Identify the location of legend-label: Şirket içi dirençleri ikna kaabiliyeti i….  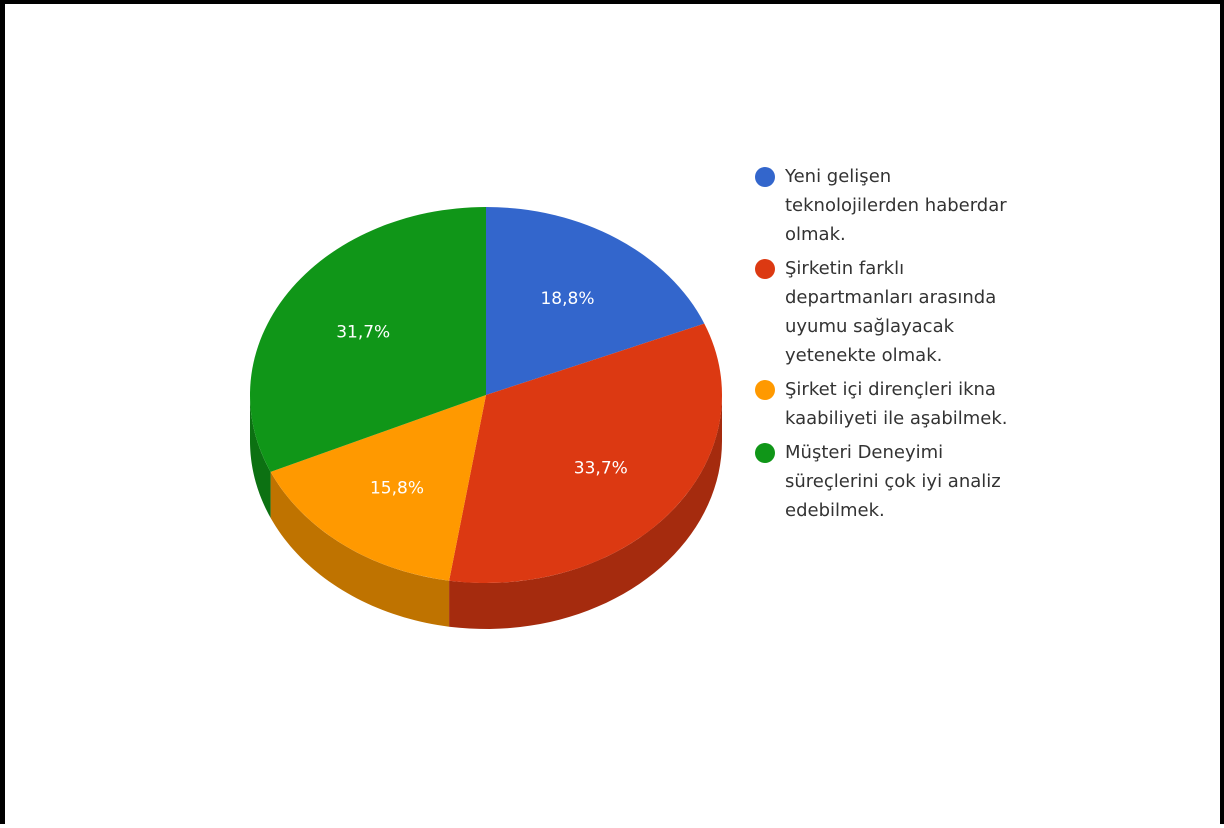
(896, 404).